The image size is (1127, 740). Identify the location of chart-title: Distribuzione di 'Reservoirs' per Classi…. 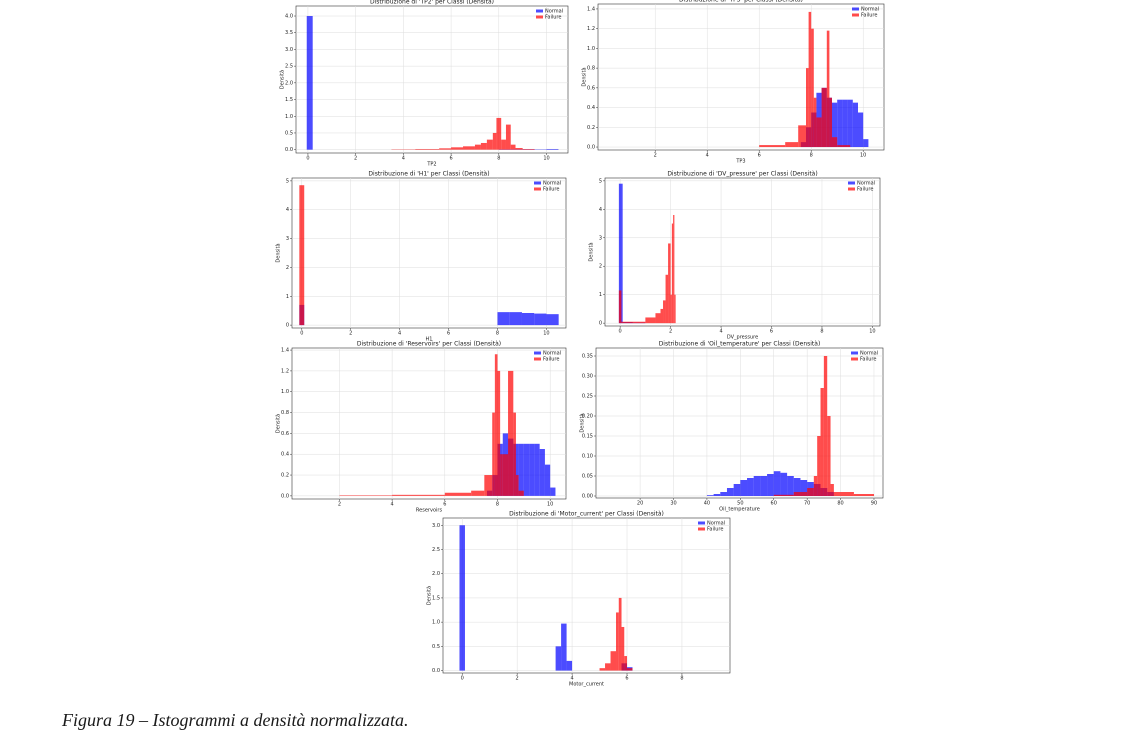
(429, 344).